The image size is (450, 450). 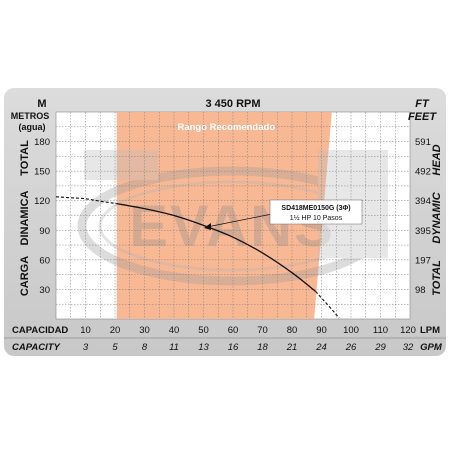 What do you see at coordinates (431, 347) in the screenshot?
I see `x-axis-gpm-unit: GPM` at bounding box center [431, 347].